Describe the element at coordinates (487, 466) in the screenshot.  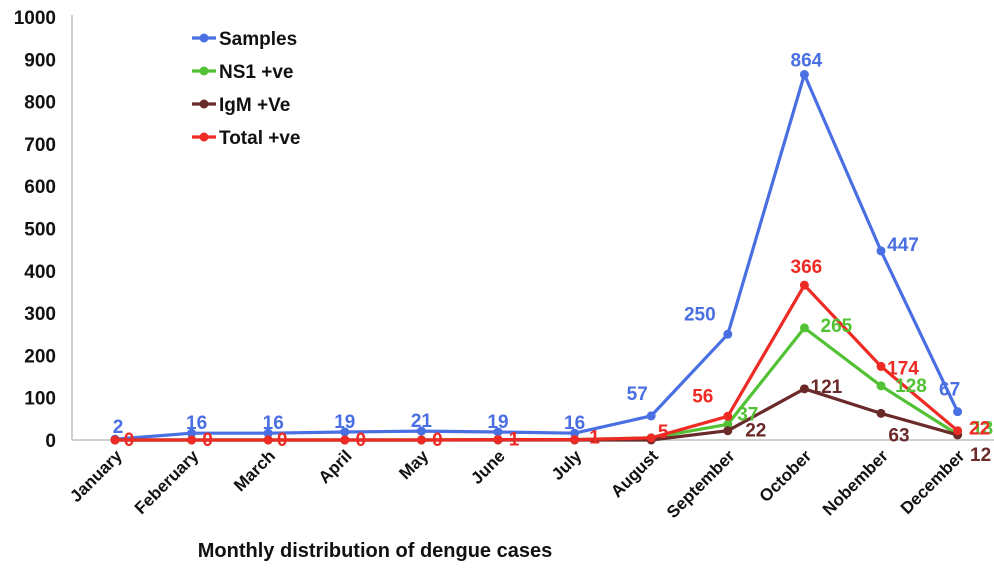
I see `x-tick-label: June` at that location.